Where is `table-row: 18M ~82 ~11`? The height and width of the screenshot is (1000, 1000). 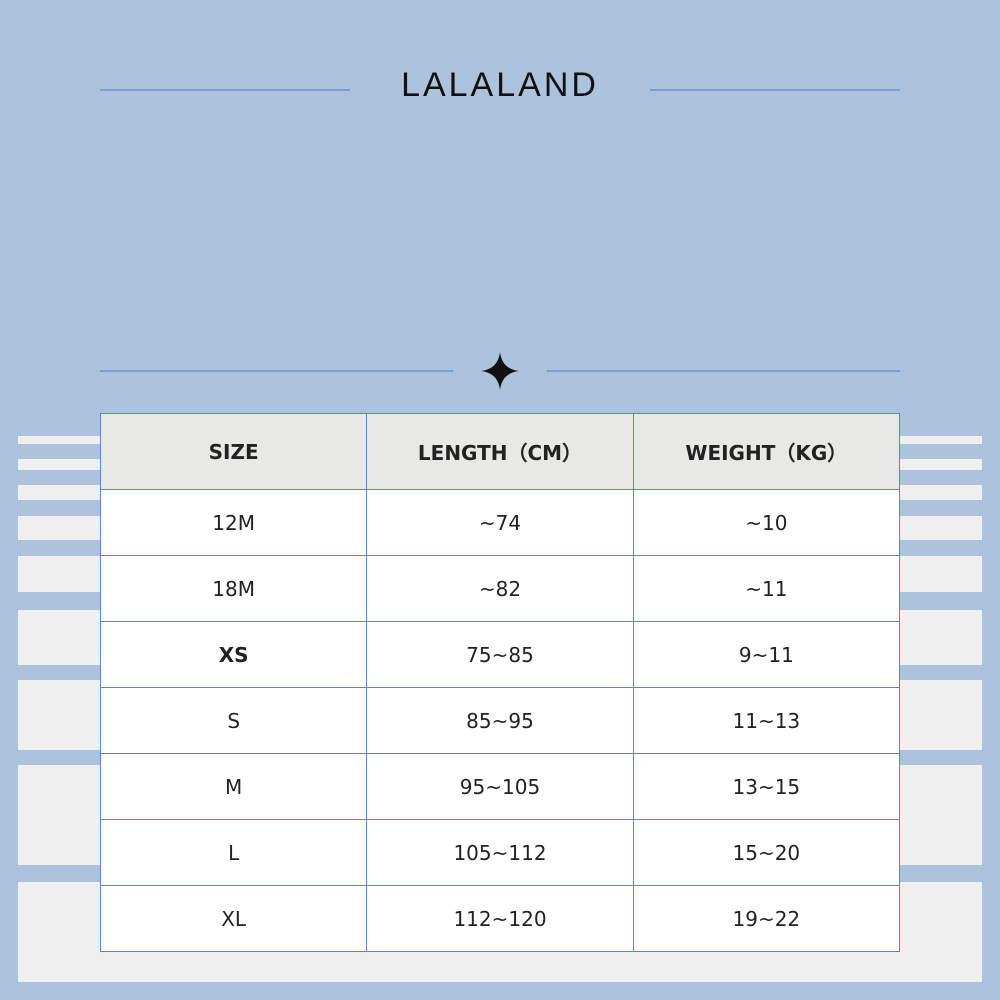 table-row: 18M ~82 ~11 is located at coordinates (500, 588).